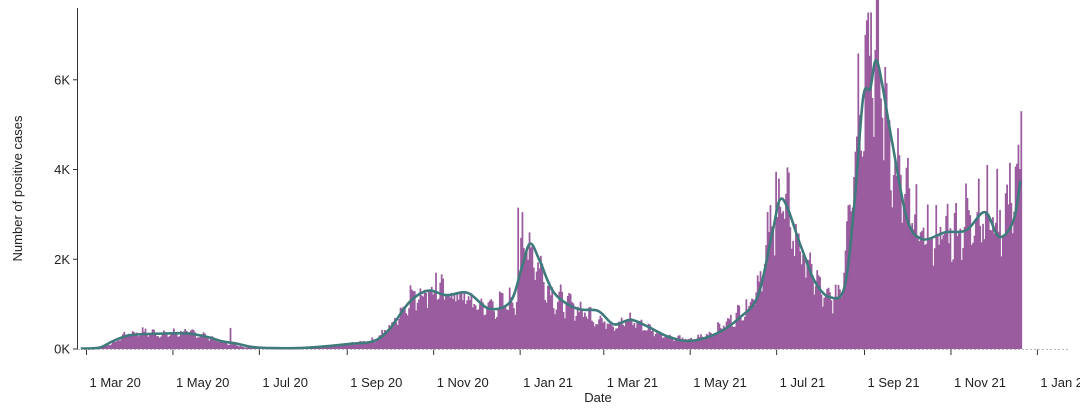 The image size is (1080, 416). What do you see at coordinates (719, 382) in the screenshot?
I see `x-tick-label: 1 May 21` at bounding box center [719, 382].